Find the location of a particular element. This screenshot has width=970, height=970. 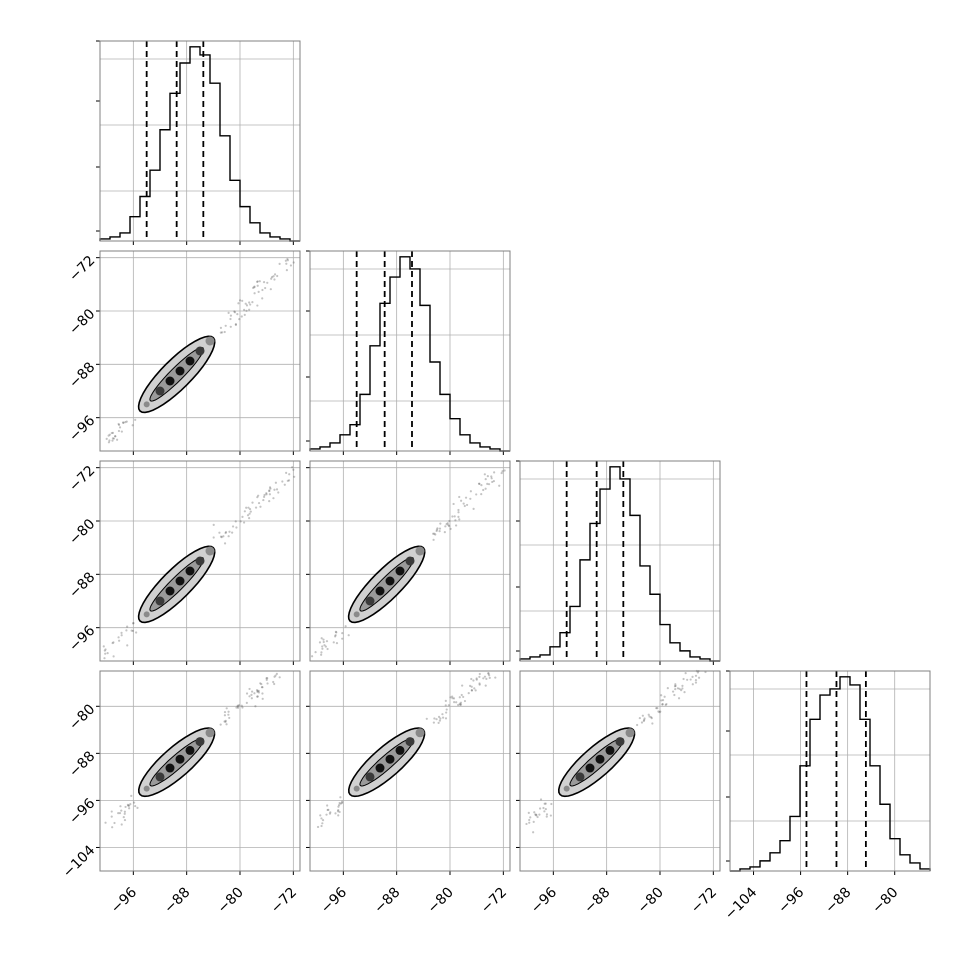

y-tick-label: −80 is located at coordinates (82, 532).